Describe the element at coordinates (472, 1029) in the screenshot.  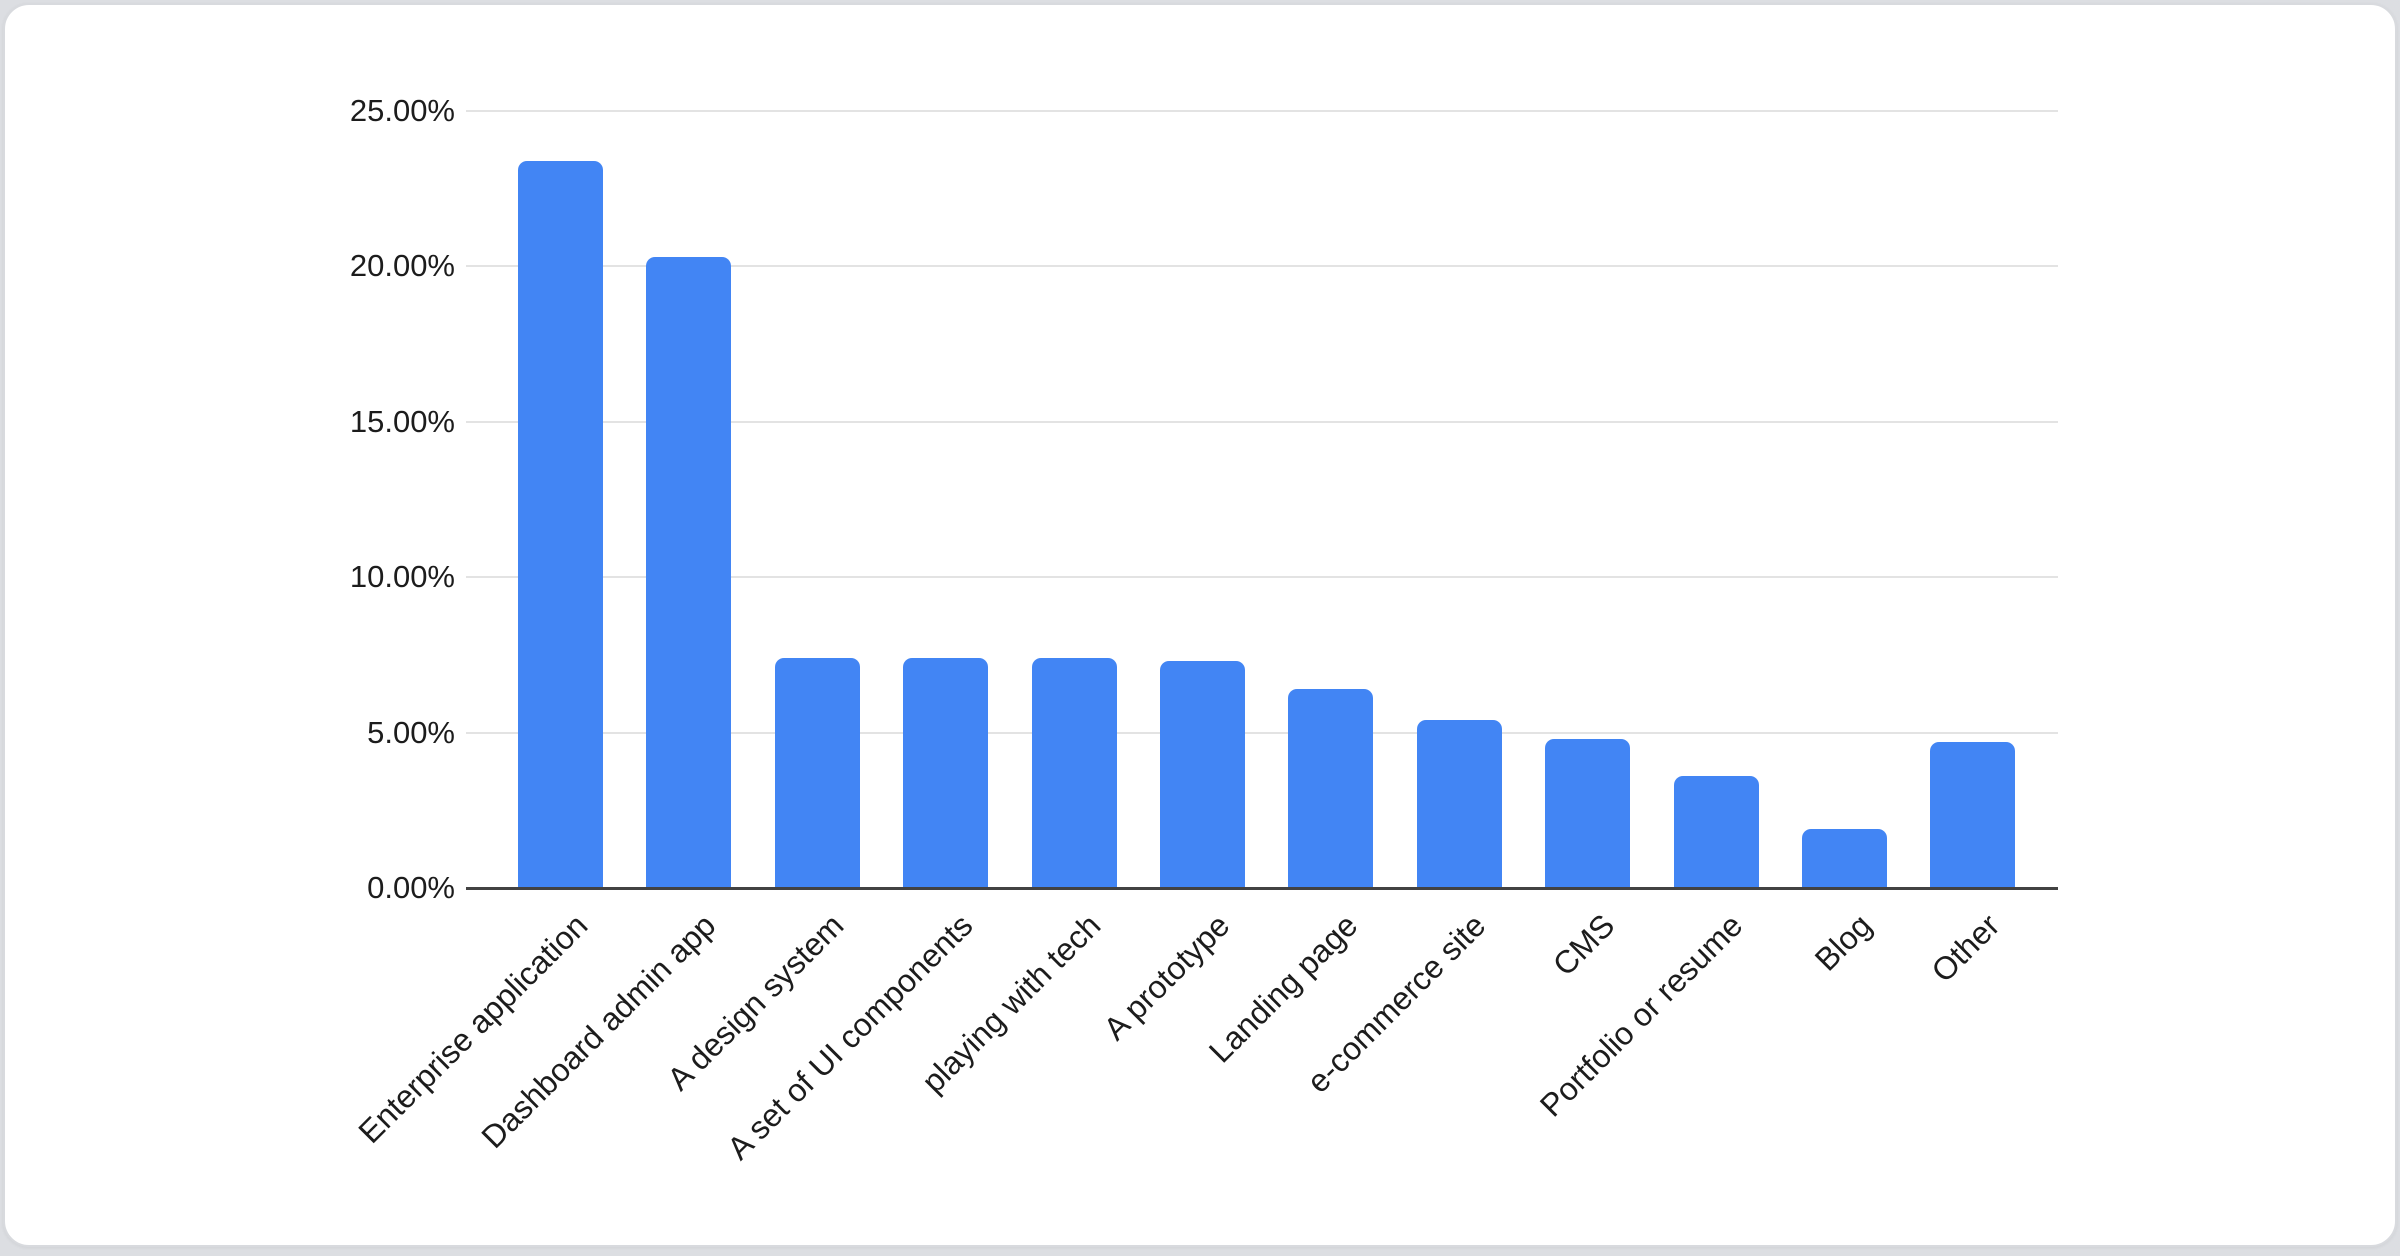
I see `x-category-label: Enterprise application` at that location.